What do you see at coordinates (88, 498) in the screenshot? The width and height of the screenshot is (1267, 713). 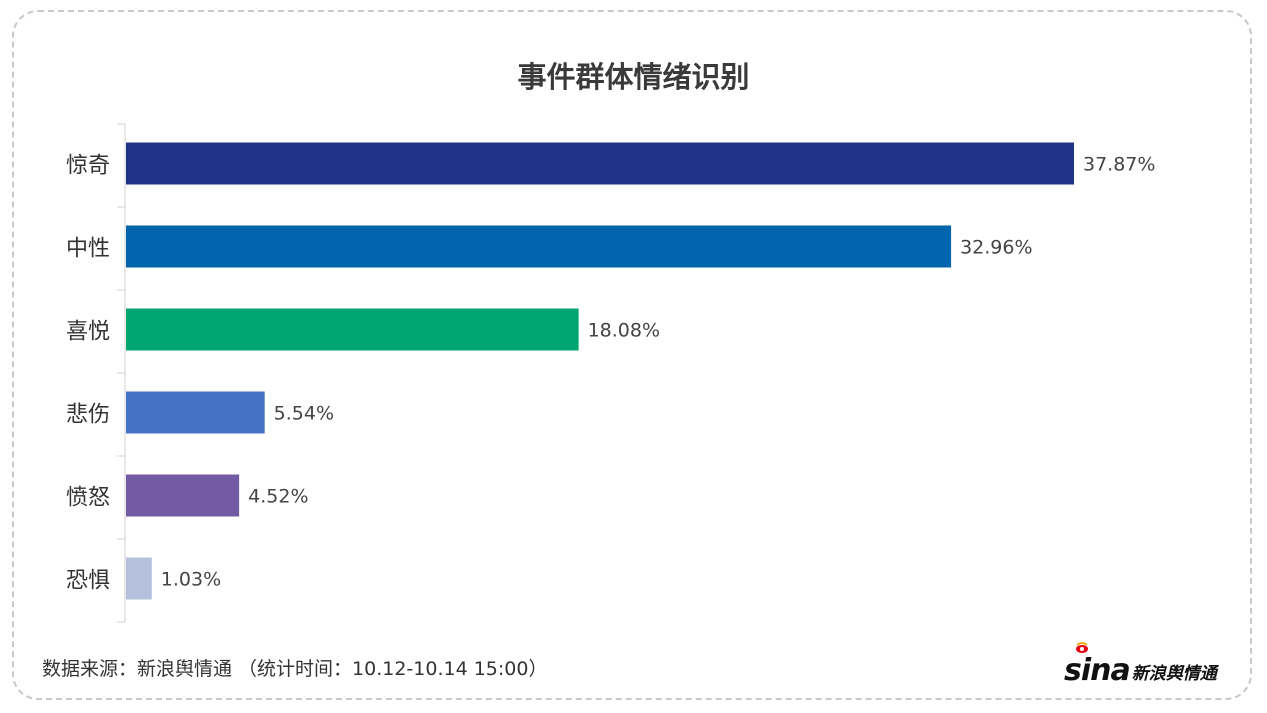 I see `category-label: 愤怒` at bounding box center [88, 498].